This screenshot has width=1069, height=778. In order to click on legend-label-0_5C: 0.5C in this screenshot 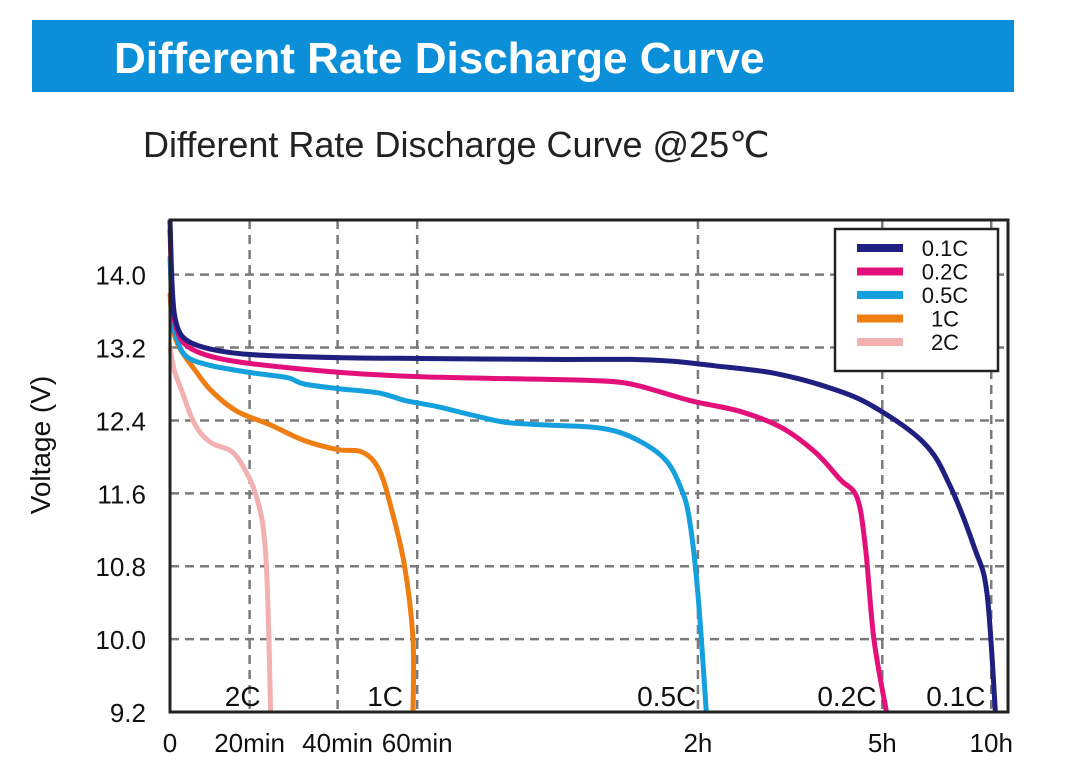, I will do `click(945, 295)`.